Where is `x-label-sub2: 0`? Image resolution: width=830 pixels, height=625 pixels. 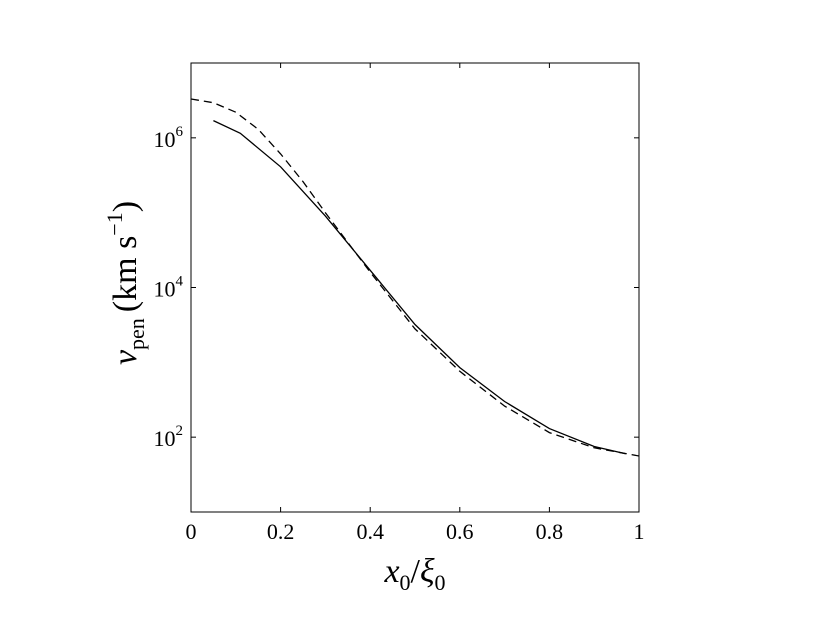
x-label-sub2: 0 is located at coordinates (440, 582).